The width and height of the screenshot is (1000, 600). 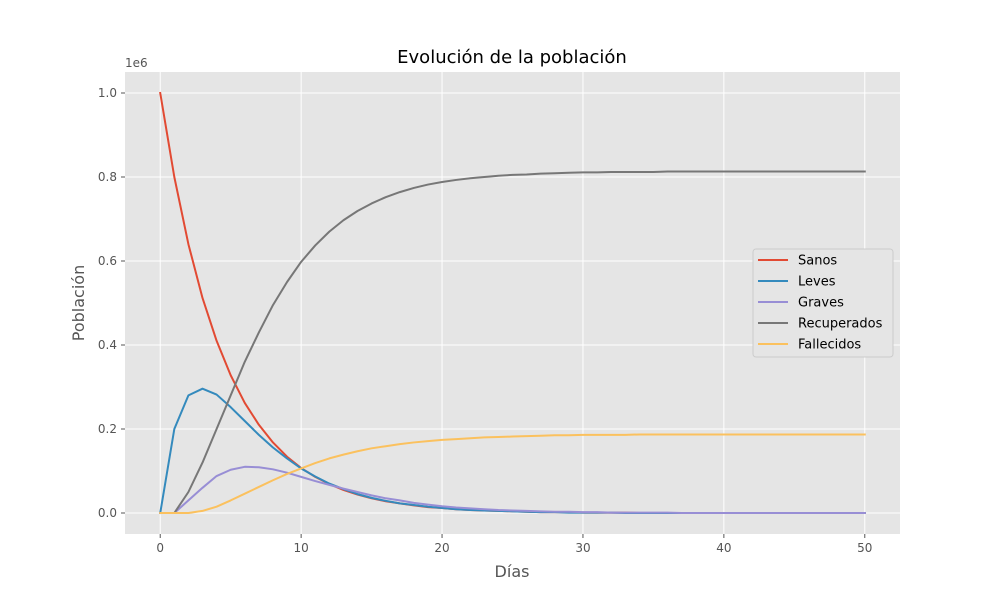 I want to click on x-axis-ticks: 0 10 20 30 40 50, so click(x=514, y=544).